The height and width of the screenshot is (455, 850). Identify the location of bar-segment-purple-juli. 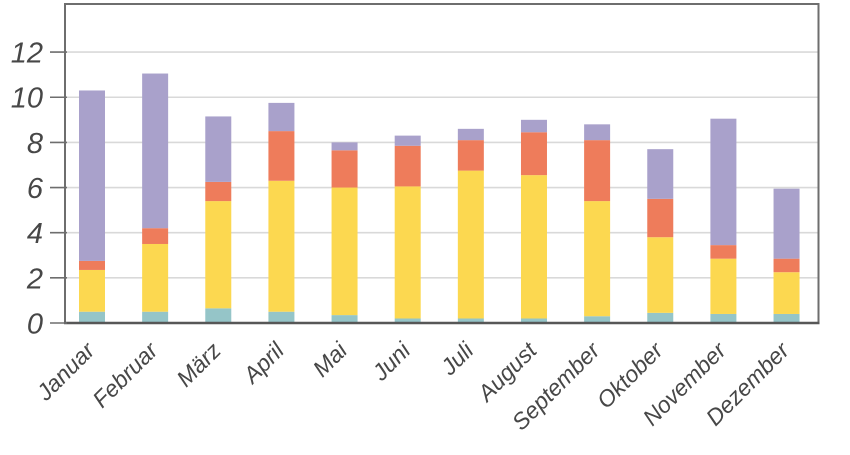
(470, 134).